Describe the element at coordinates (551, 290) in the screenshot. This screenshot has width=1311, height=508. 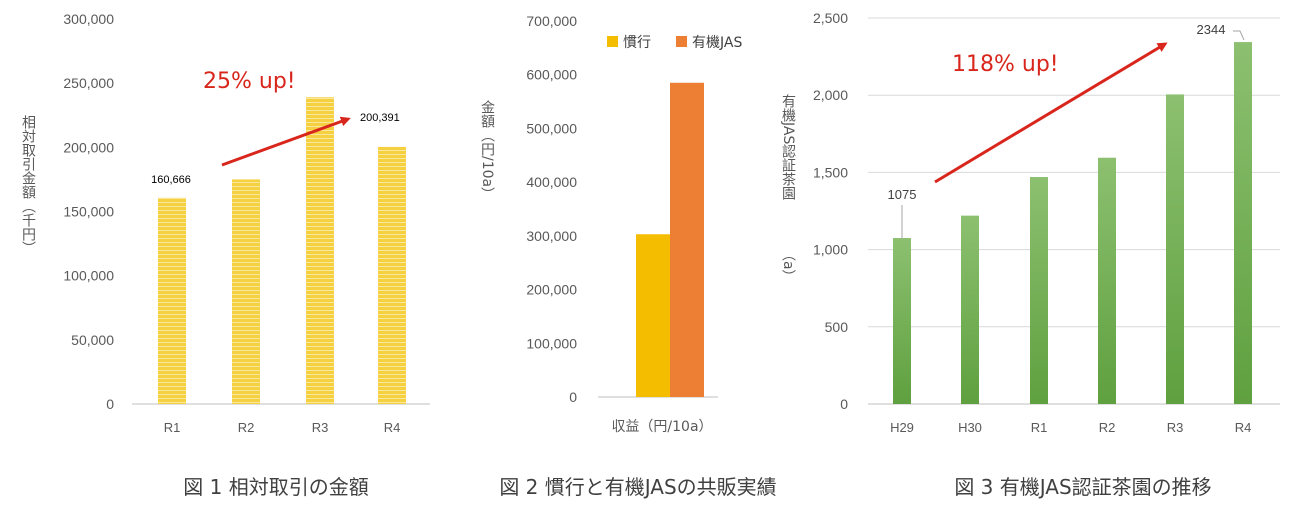
I see `chart2-y-tick: 200,000` at that location.